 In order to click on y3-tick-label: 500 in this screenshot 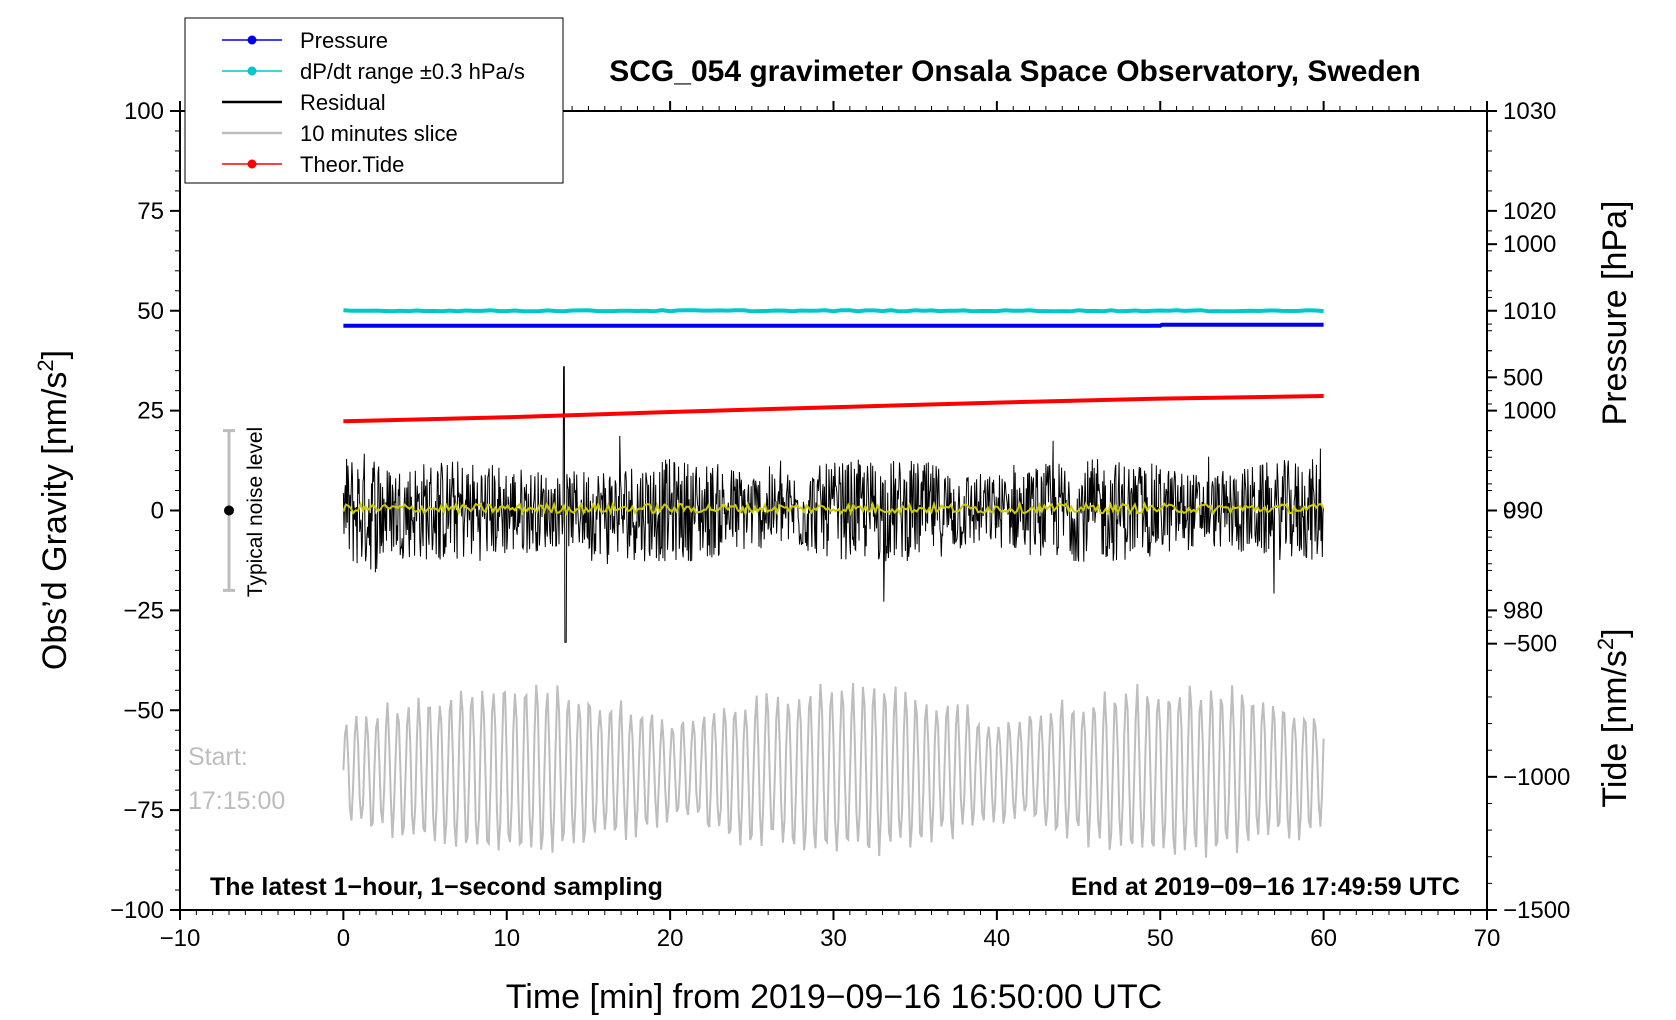, I will do `click(1523, 377)`.